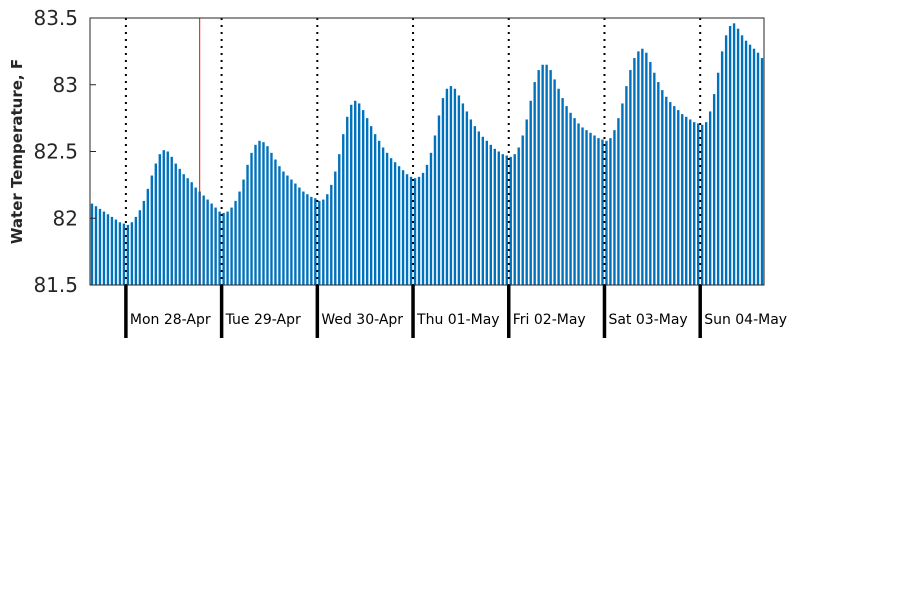 The image size is (900, 600). Describe the element at coordinates (170, 320) in the screenshot. I see `day-label: Mon 28-Apr` at that location.